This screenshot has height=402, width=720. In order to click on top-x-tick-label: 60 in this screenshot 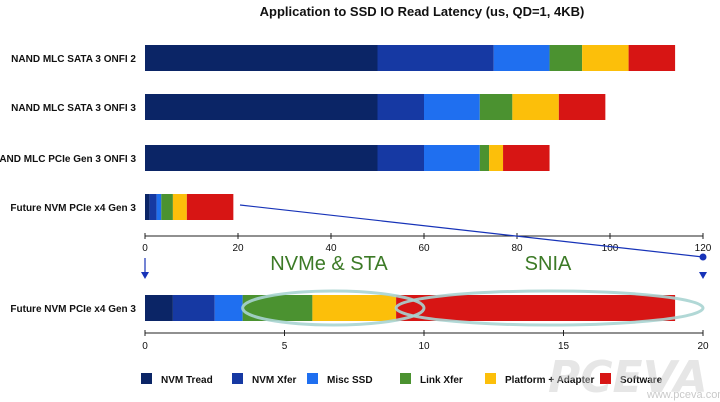, I will do `click(424, 248)`.